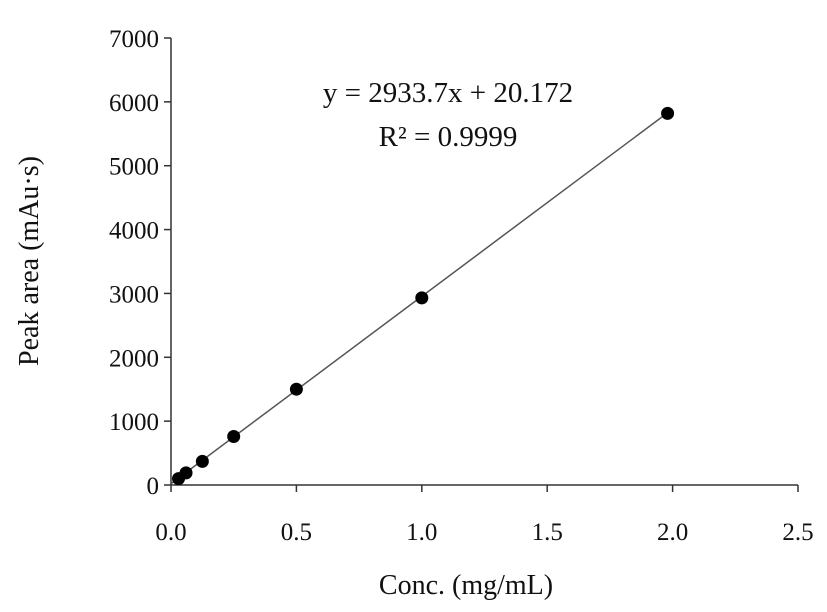 The image size is (827, 612). What do you see at coordinates (134, 294) in the screenshot?
I see `y-tick-label: 3000` at bounding box center [134, 294].